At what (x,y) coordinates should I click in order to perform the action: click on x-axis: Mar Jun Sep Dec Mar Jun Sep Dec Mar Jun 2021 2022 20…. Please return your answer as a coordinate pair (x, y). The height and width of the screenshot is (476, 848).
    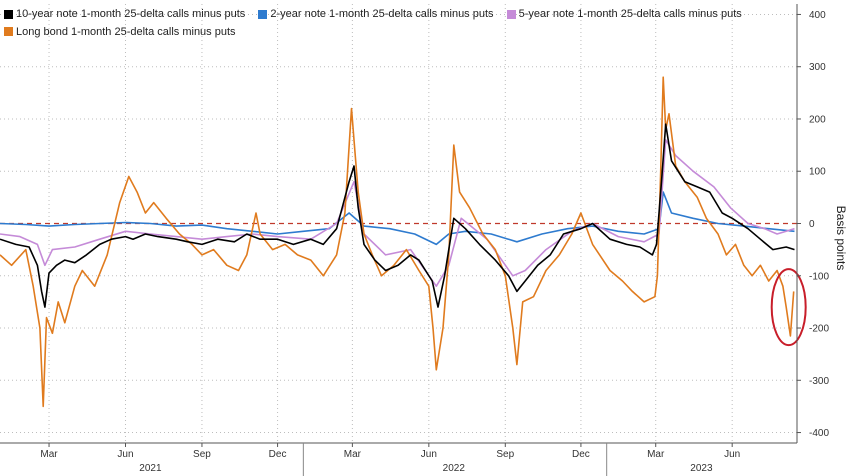
    Looking at the image, I should click on (398, 459).